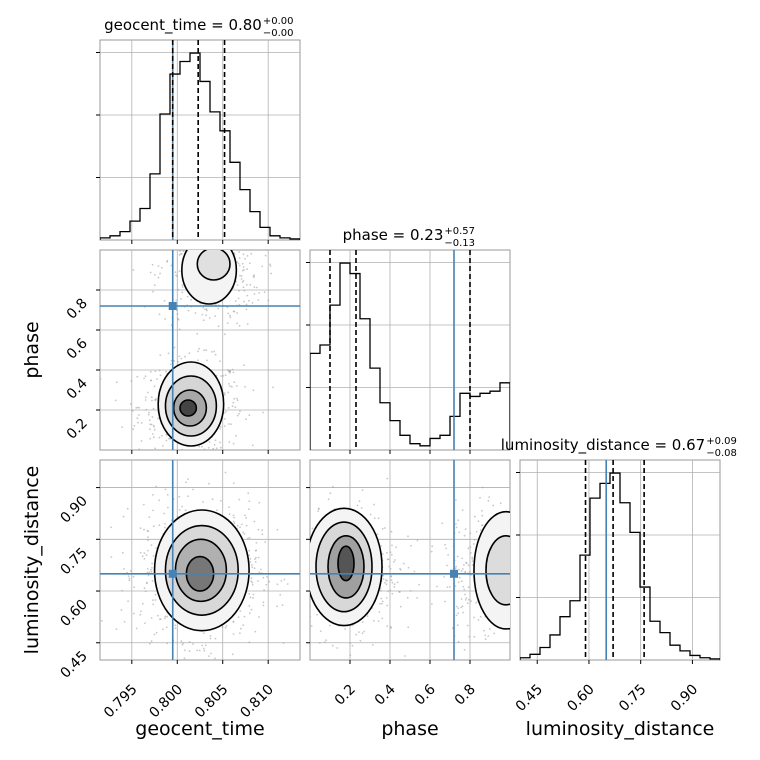  What do you see at coordinates (454, 573) in the screenshot?
I see `injection-marker` at bounding box center [454, 573].